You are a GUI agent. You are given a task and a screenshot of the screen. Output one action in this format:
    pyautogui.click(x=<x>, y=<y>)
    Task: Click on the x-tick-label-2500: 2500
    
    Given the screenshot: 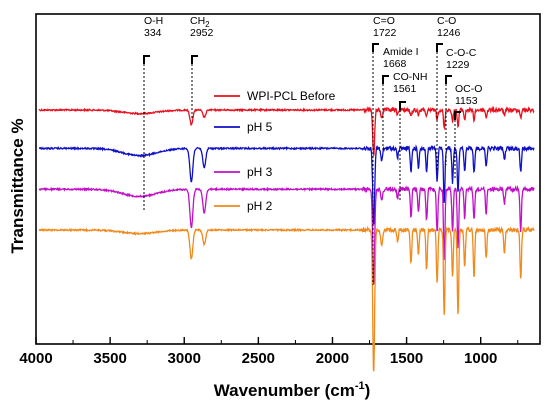 What is the action you would take?
    pyautogui.click(x=258, y=358)
    